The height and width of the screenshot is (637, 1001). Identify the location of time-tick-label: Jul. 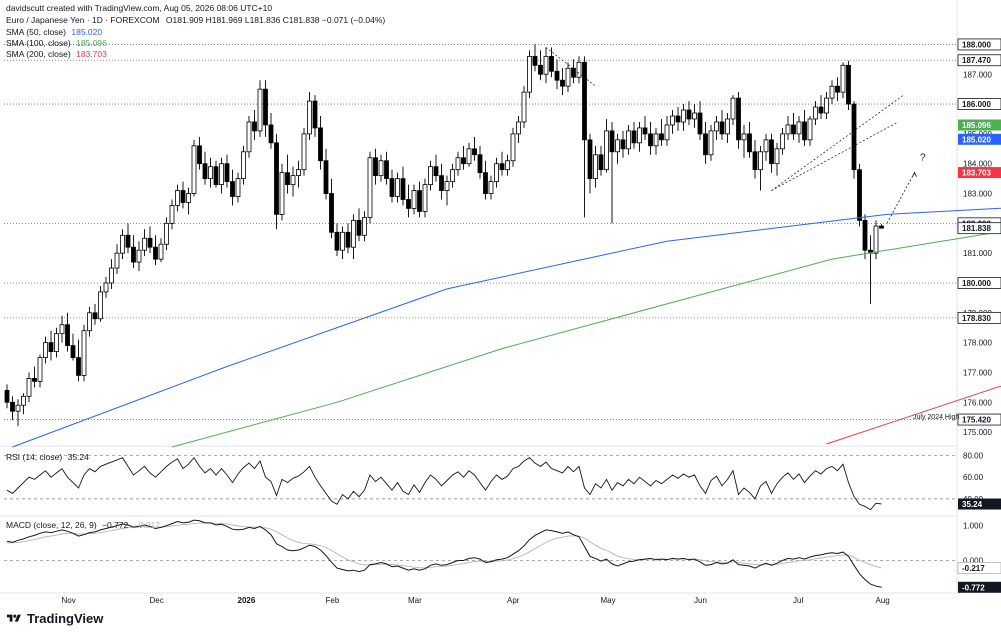
(798, 600).